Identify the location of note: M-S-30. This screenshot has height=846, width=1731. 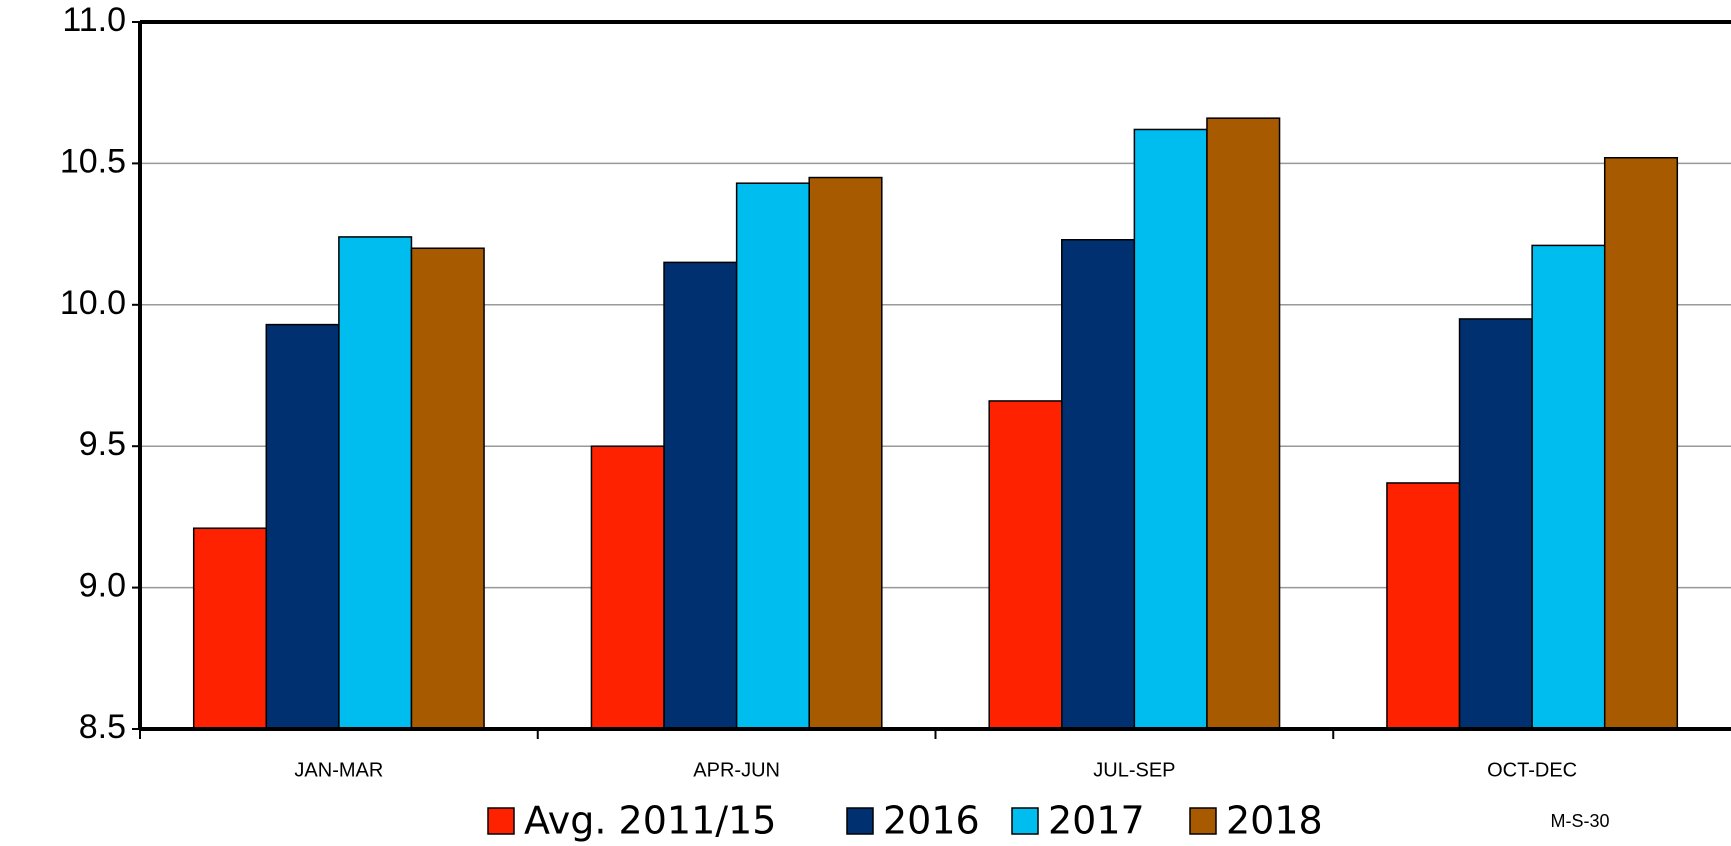
(1579, 821).